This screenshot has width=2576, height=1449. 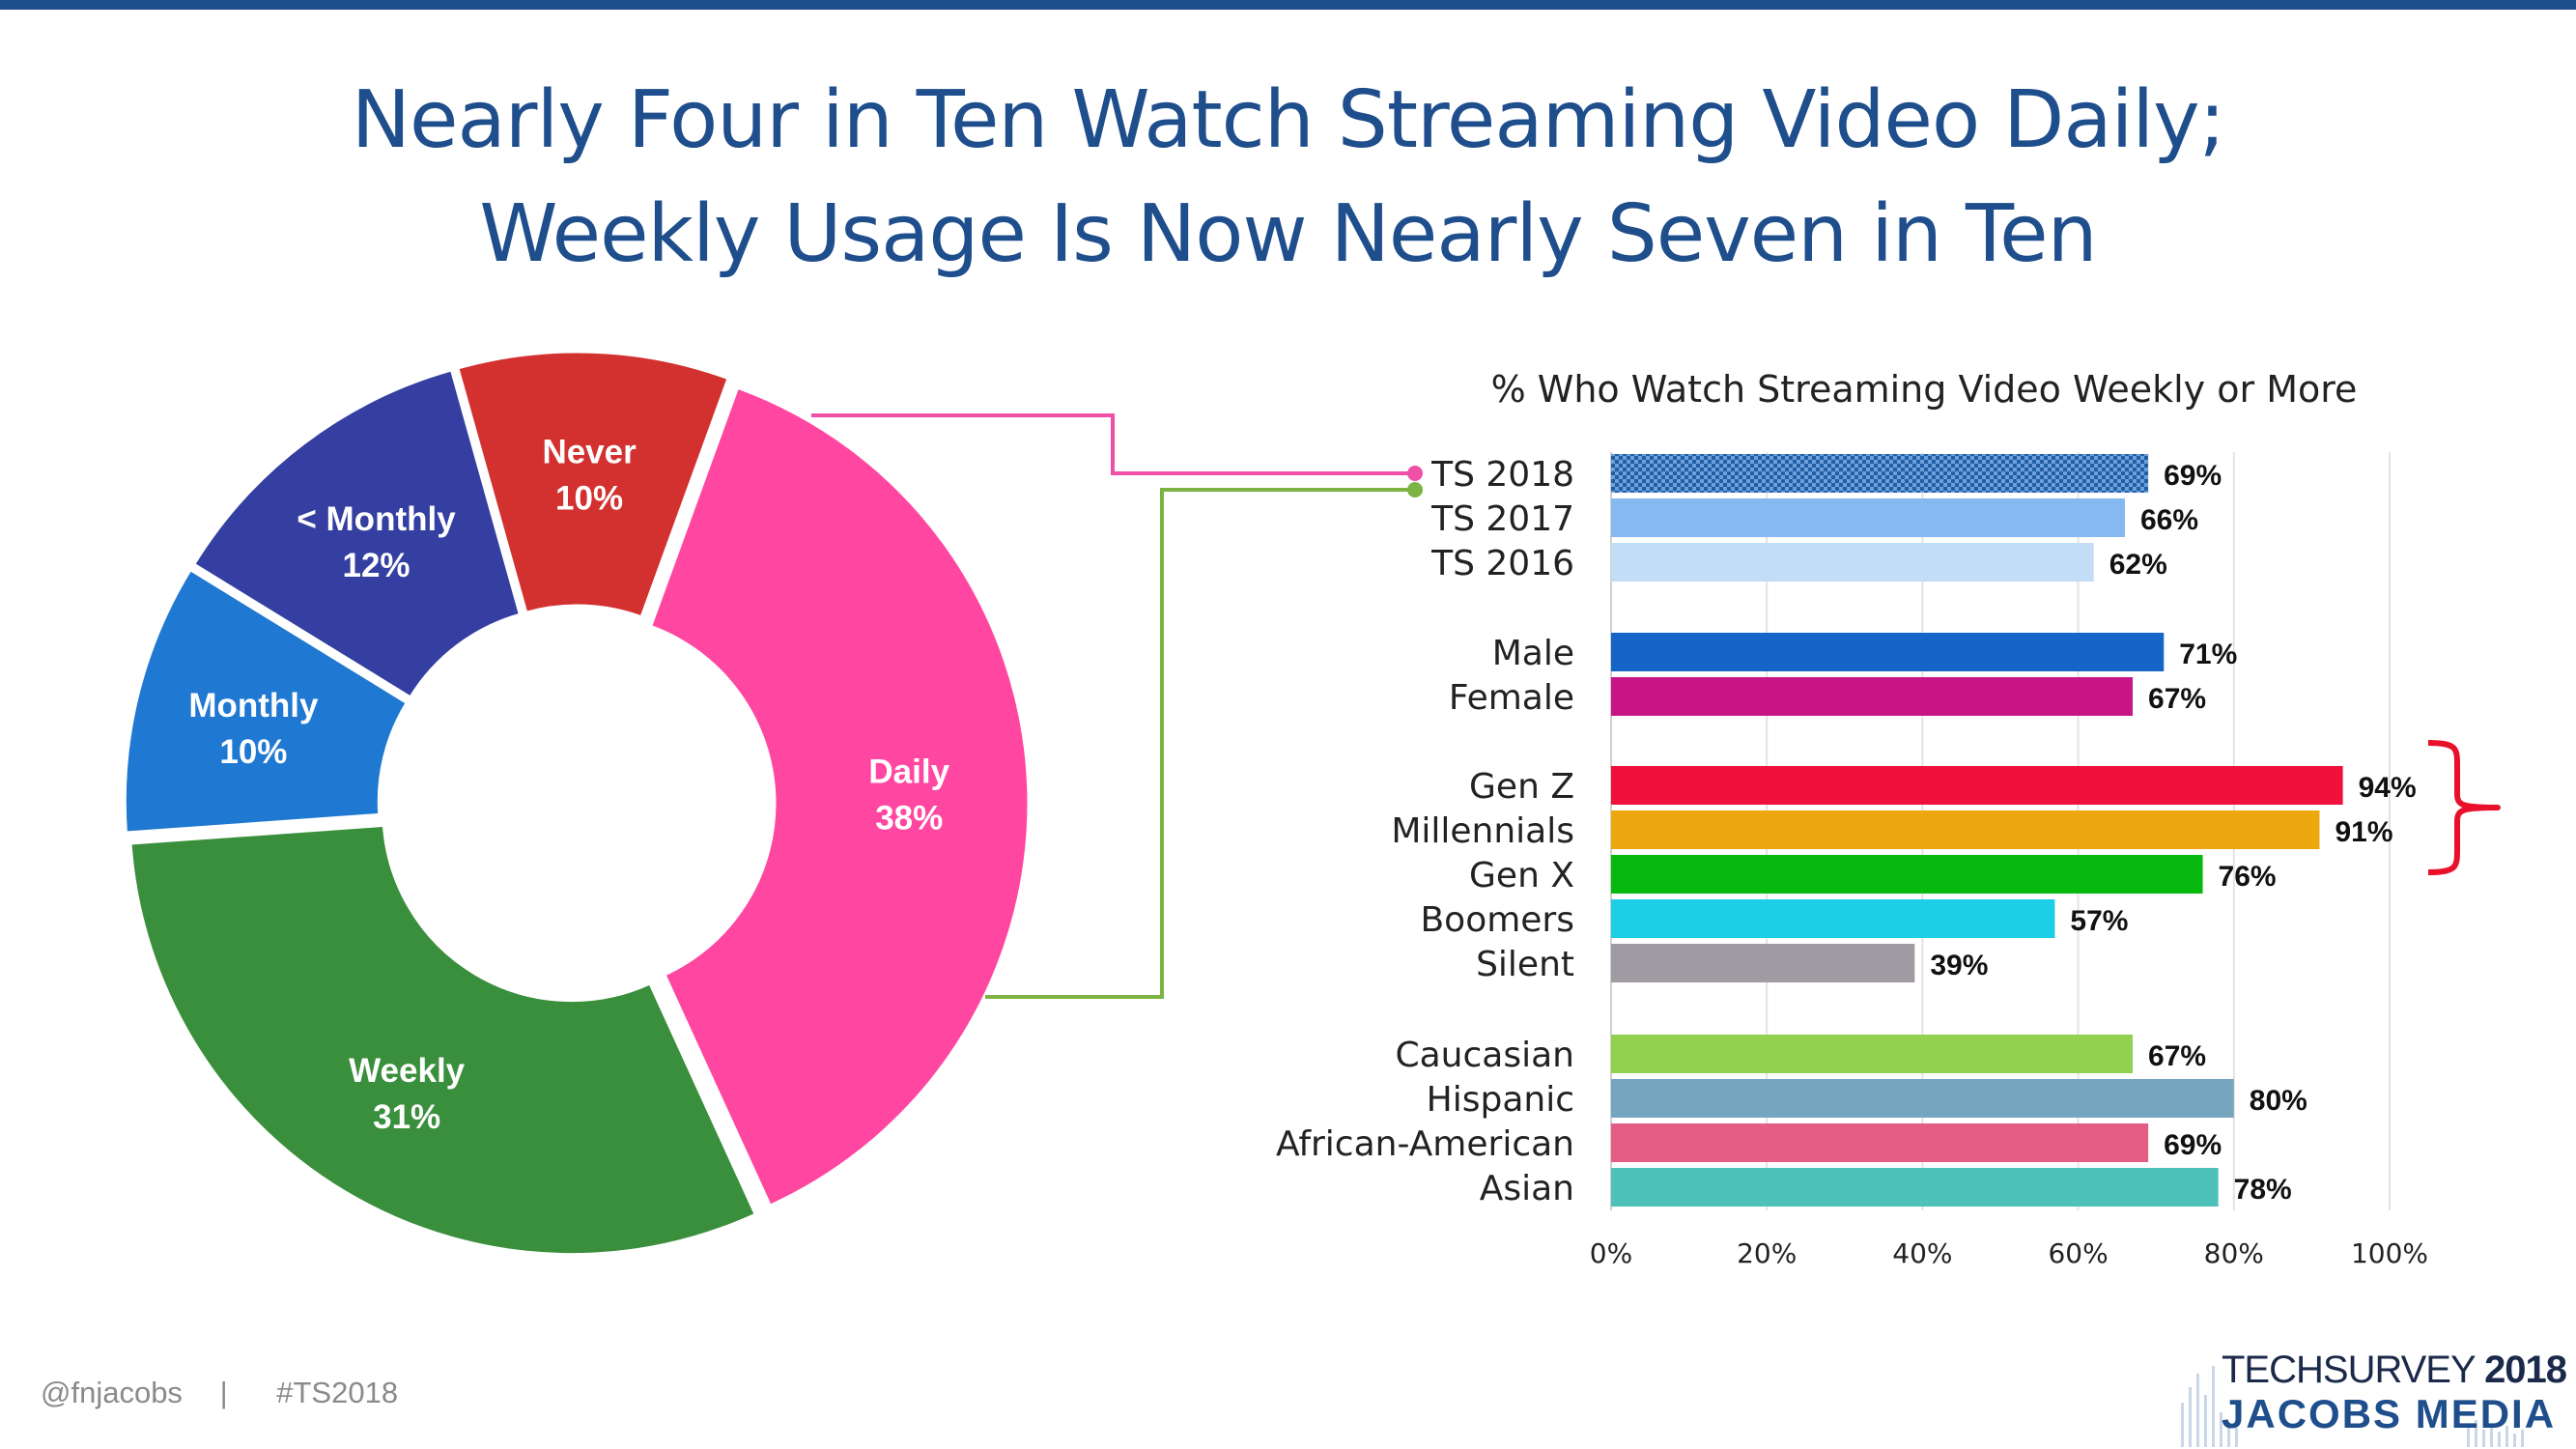 What do you see at coordinates (1484, 1055) in the screenshot?
I see `category-label: Caucasian` at bounding box center [1484, 1055].